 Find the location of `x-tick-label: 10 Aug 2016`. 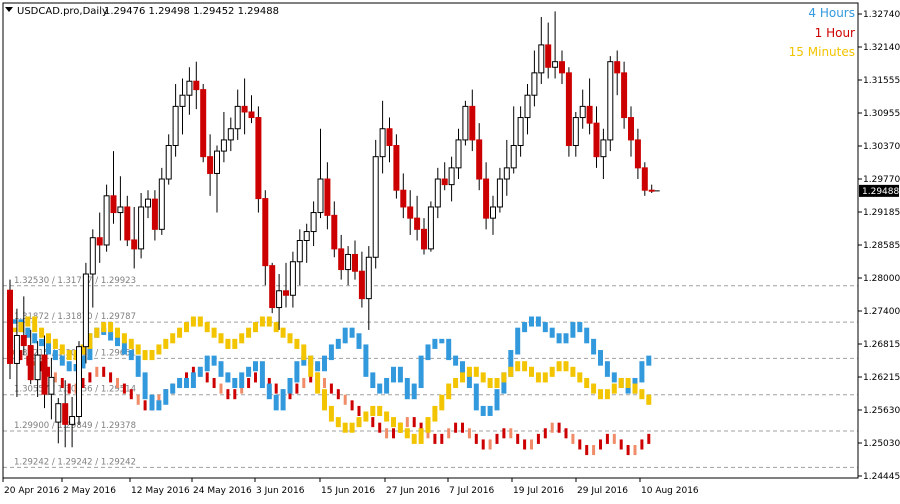

x-tick-label: 10 Aug 2016 is located at coordinates (670, 491).